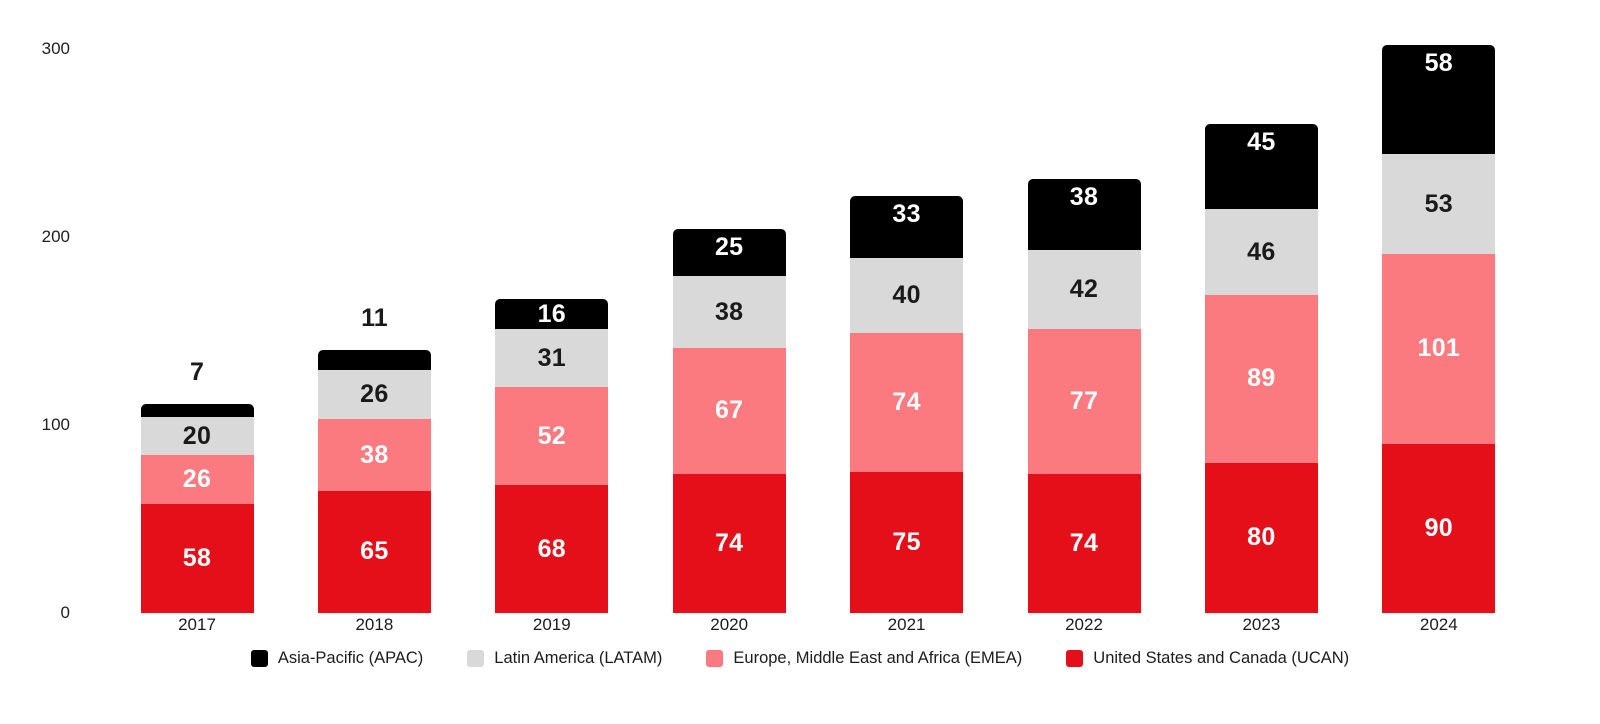  What do you see at coordinates (55, 236) in the screenshot?
I see `y-axis-tick-label: 200` at bounding box center [55, 236].